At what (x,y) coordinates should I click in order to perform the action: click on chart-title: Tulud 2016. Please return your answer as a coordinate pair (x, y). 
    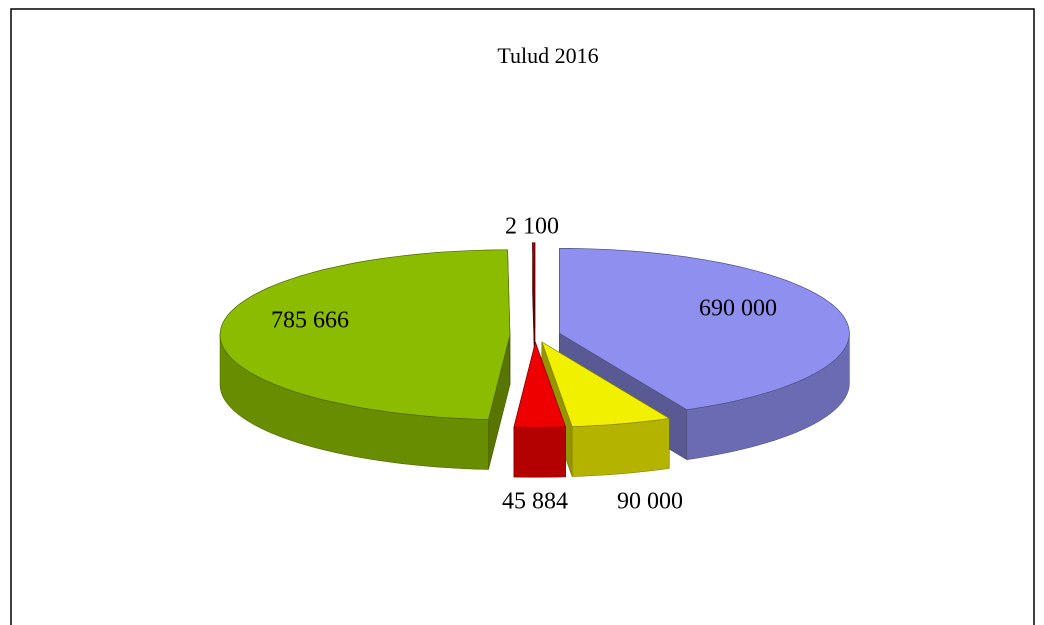
    Looking at the image, I should click on (547, 55).